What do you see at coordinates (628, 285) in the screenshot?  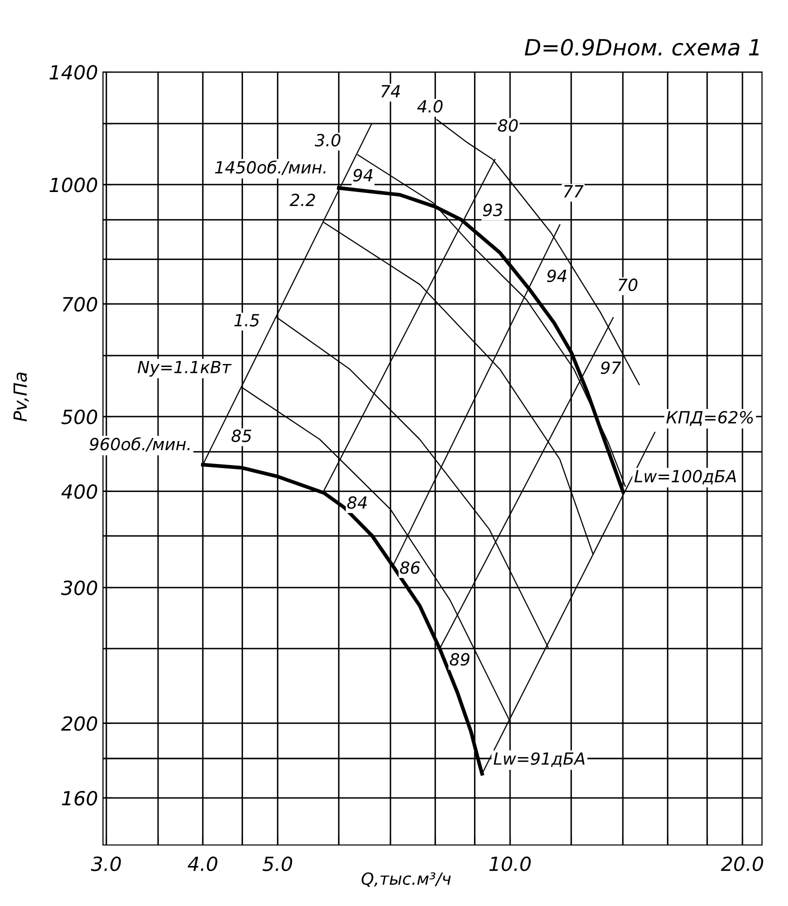 I see `annotation: 70` at bounding box center [628, 285].